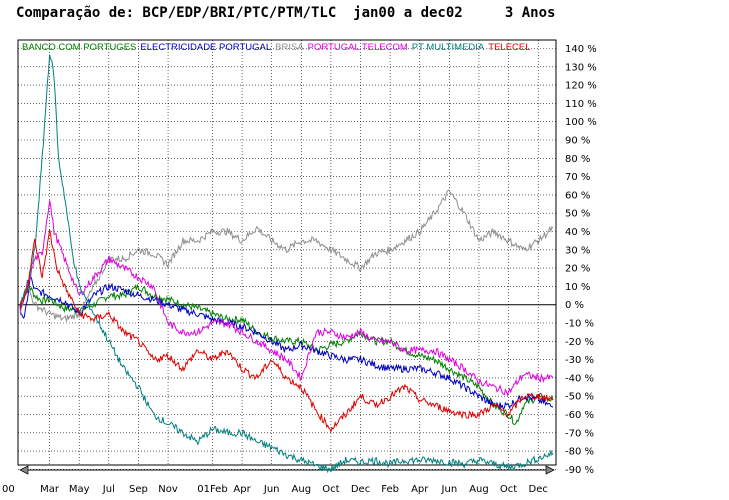 This screenshot has width=729, height=500. I want to click on y-tick-label: 70 %, so click(577, 177).